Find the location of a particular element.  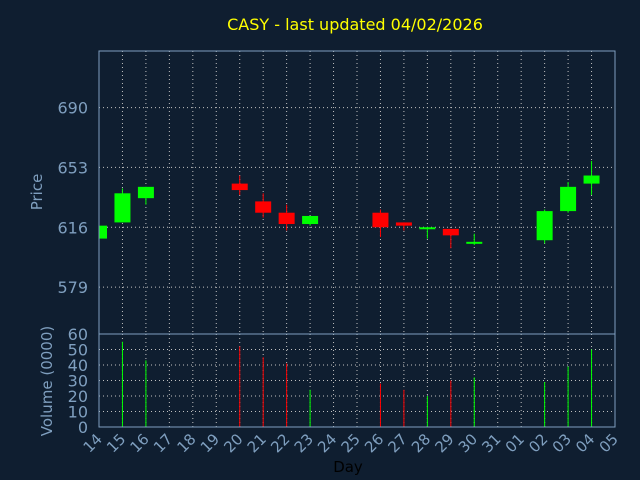

x-tick-label: 01 is located at coordinates (515, 443).